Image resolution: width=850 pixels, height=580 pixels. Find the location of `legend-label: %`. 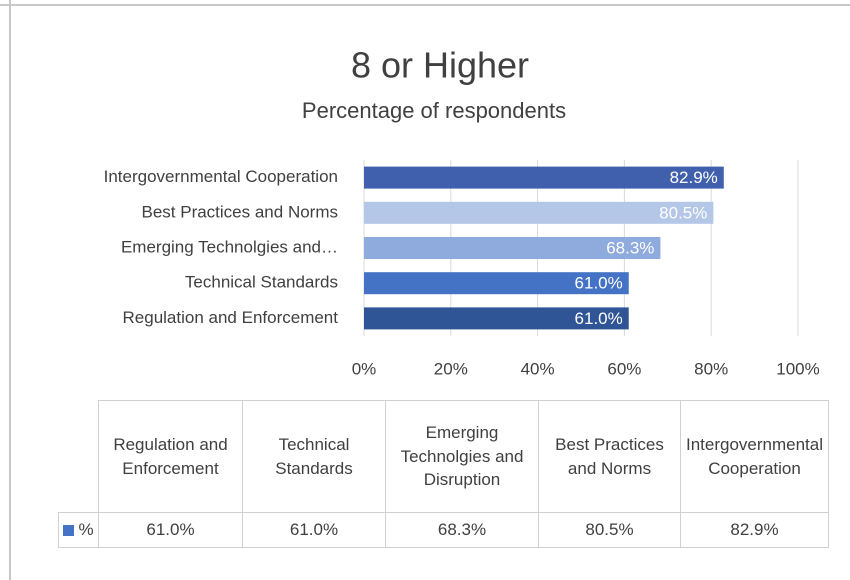

legend-label: % is located at coordinates (86, 530).